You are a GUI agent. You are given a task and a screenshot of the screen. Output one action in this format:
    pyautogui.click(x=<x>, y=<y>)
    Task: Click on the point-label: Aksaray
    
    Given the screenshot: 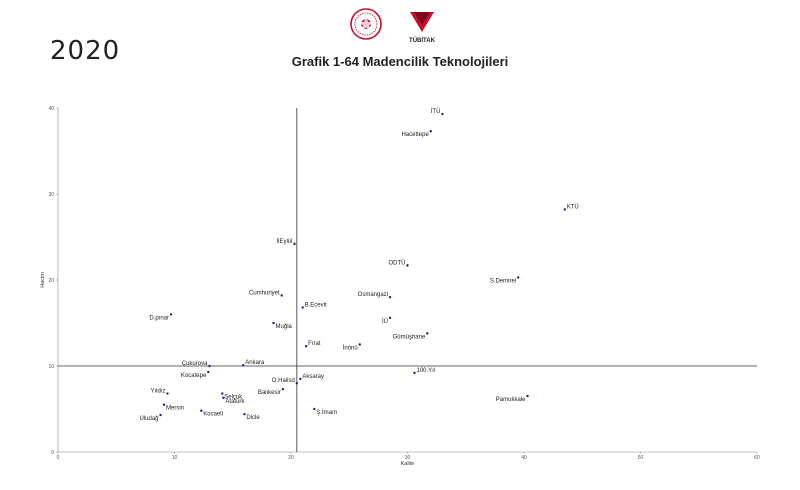 What is the action you would take?
    pyautogui.click(x=313, y=377)
    